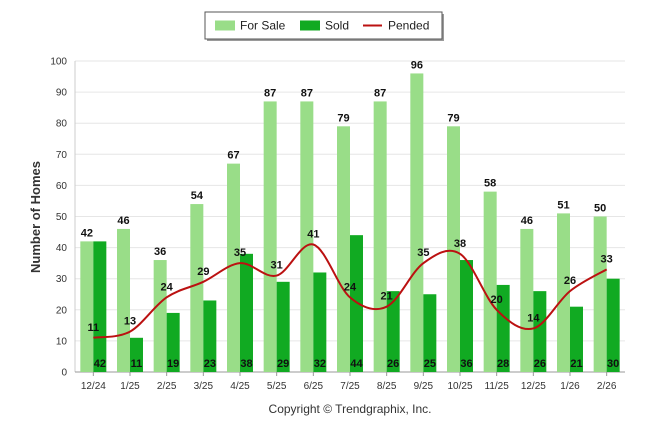  I want to click on copyright-text: Copyright © Trendgraphix, Inc., so click(350, 409).